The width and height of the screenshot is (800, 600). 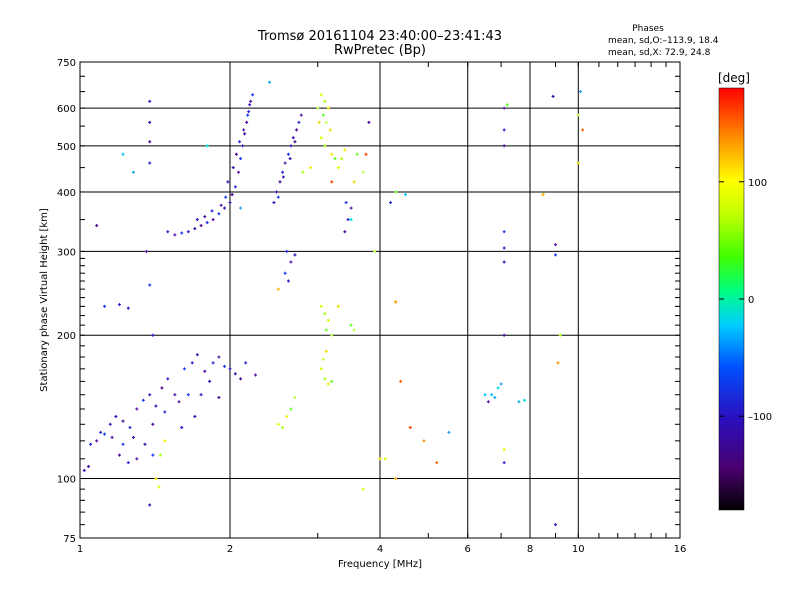 I want to click on chart-subtitle: RwPretec (Bp), so click(x=380, y=50).